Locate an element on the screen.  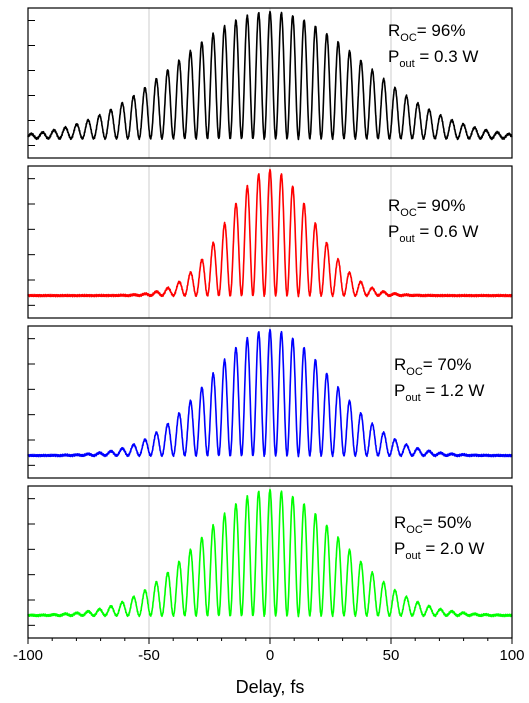
x-tick-label: 100 is located at coordinates (511, 655).